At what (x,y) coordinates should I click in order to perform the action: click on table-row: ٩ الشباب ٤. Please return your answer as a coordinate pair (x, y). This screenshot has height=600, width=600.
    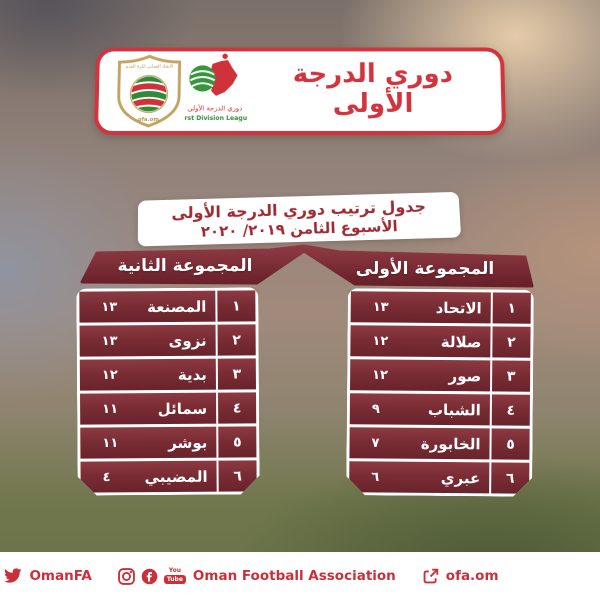
    Looking at the image, I should click on (440, 409).